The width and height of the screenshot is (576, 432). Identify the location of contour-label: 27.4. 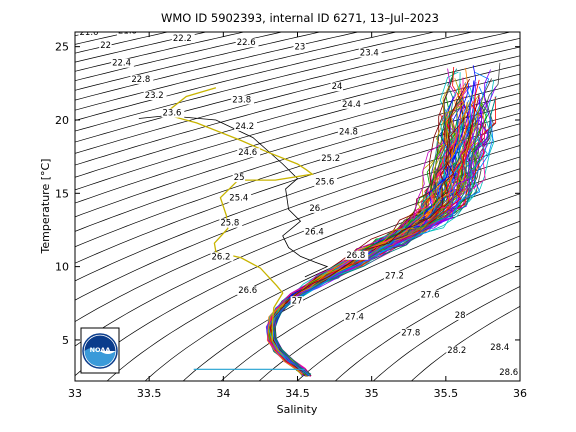
(354, 317).